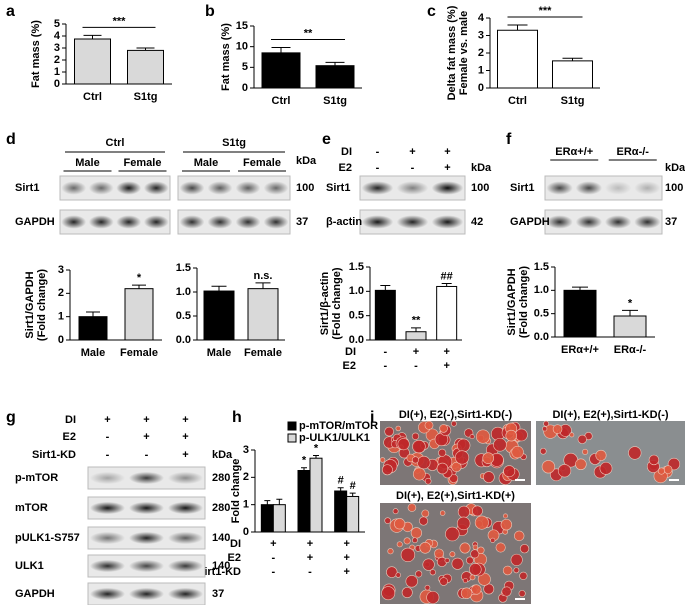 This screenshot has width=685, height=605. Describe the element at coordinates (36, 54) in the screenshot. I see `y-axis-title: Fat mass (%)` at that location.